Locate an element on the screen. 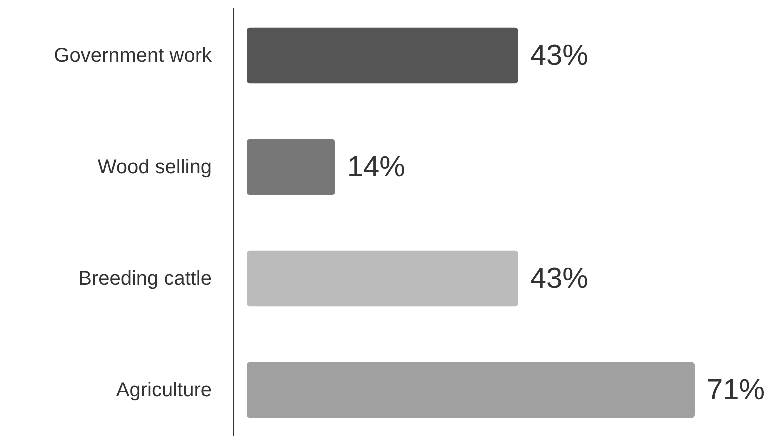  y-tick-label: Agriculture is located at coordinates (164, 390).